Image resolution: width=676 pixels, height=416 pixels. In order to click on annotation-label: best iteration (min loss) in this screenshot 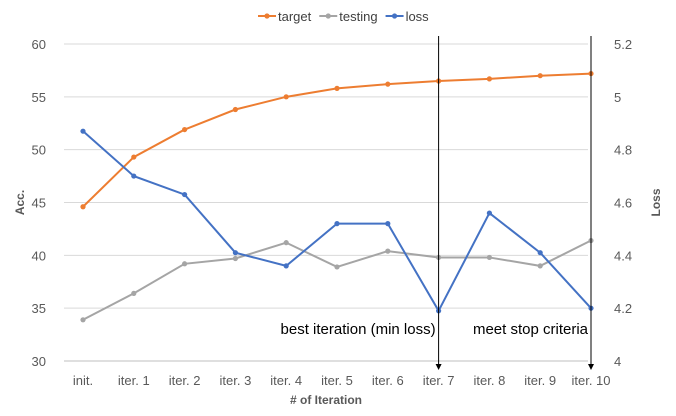, I will do `click(358, 329)`.